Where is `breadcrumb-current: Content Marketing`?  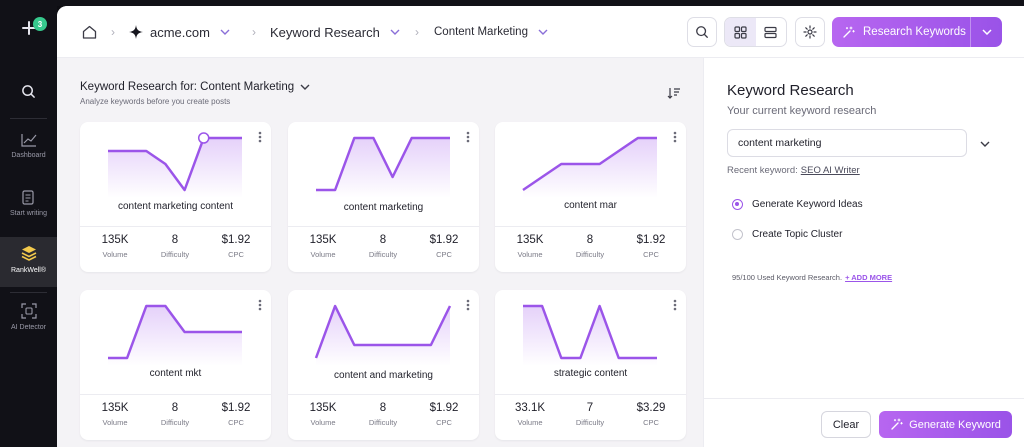
breadcrumb-current: Content Marketing is located at coordinates (491, 32).